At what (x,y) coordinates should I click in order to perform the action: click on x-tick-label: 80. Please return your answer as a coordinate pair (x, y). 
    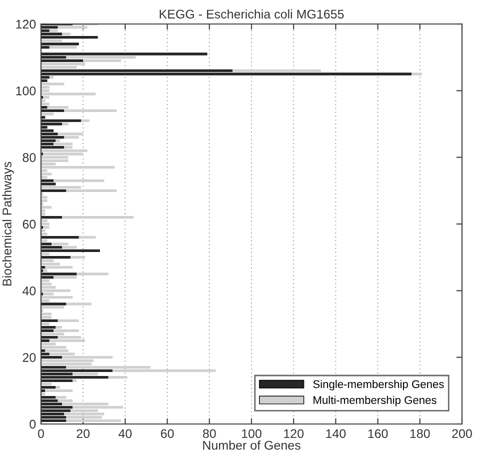
    Looking at the image, I should click on (209, 433).